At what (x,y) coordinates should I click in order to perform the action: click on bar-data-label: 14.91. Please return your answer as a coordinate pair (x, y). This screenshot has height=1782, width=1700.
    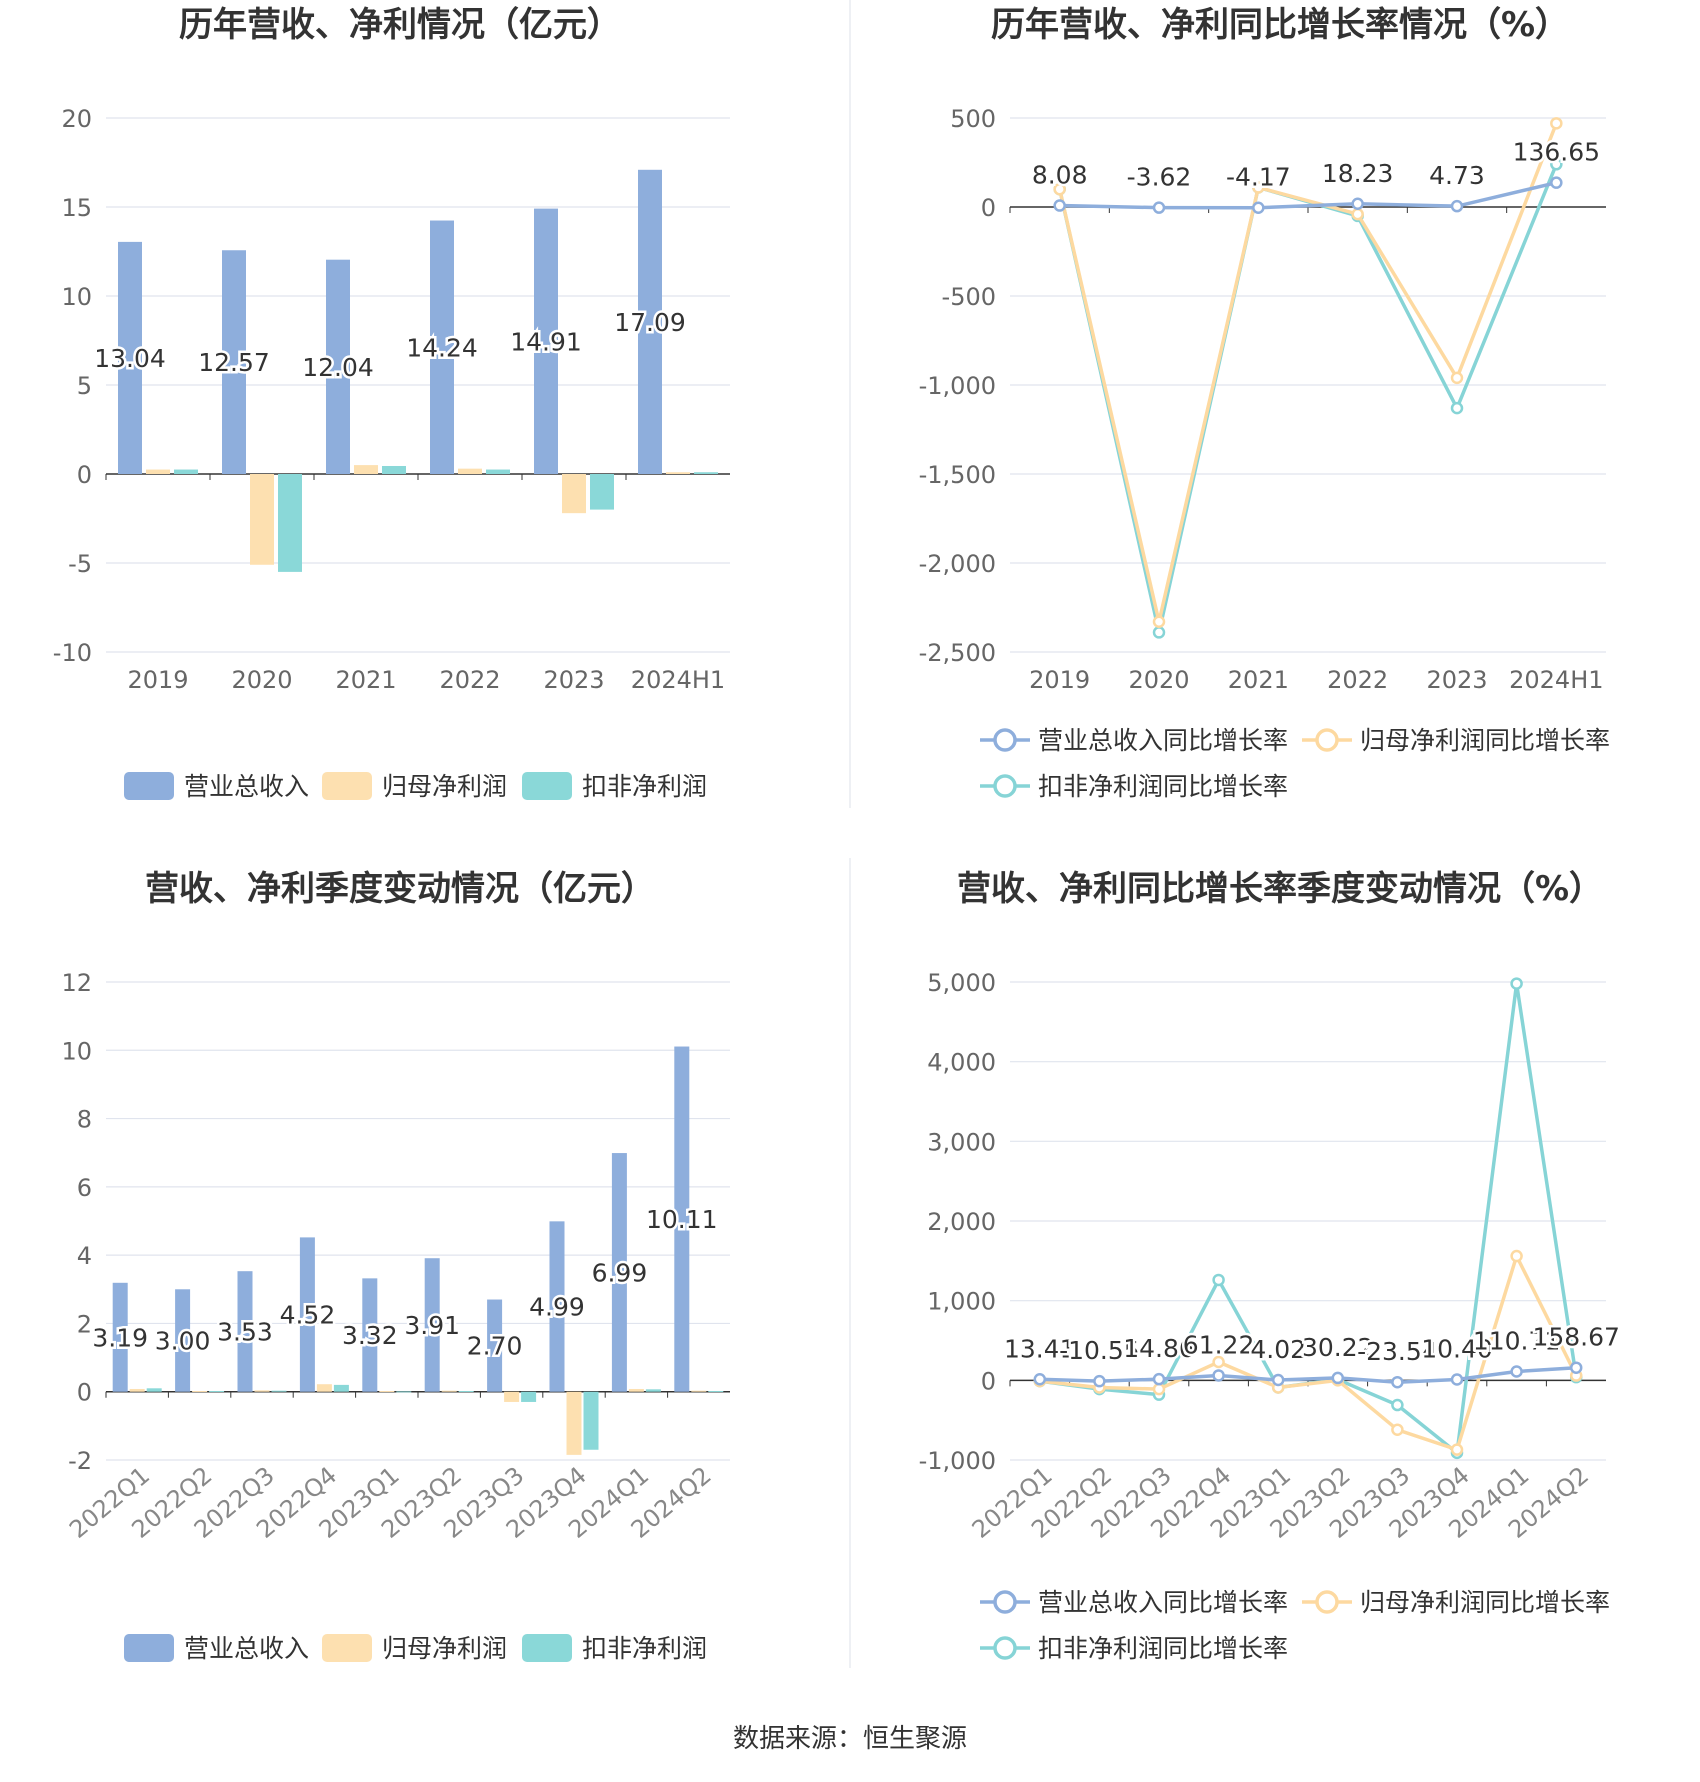
    Looking at the image, I should click on (546, 341).